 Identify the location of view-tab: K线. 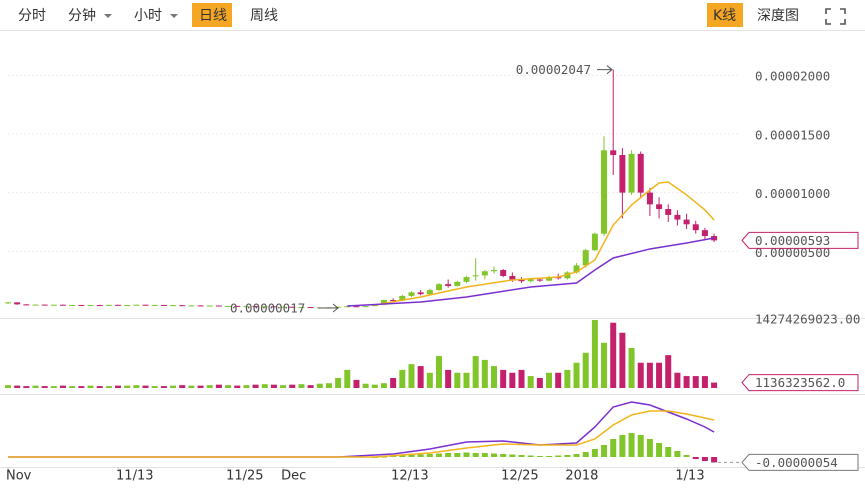
(724, 16).